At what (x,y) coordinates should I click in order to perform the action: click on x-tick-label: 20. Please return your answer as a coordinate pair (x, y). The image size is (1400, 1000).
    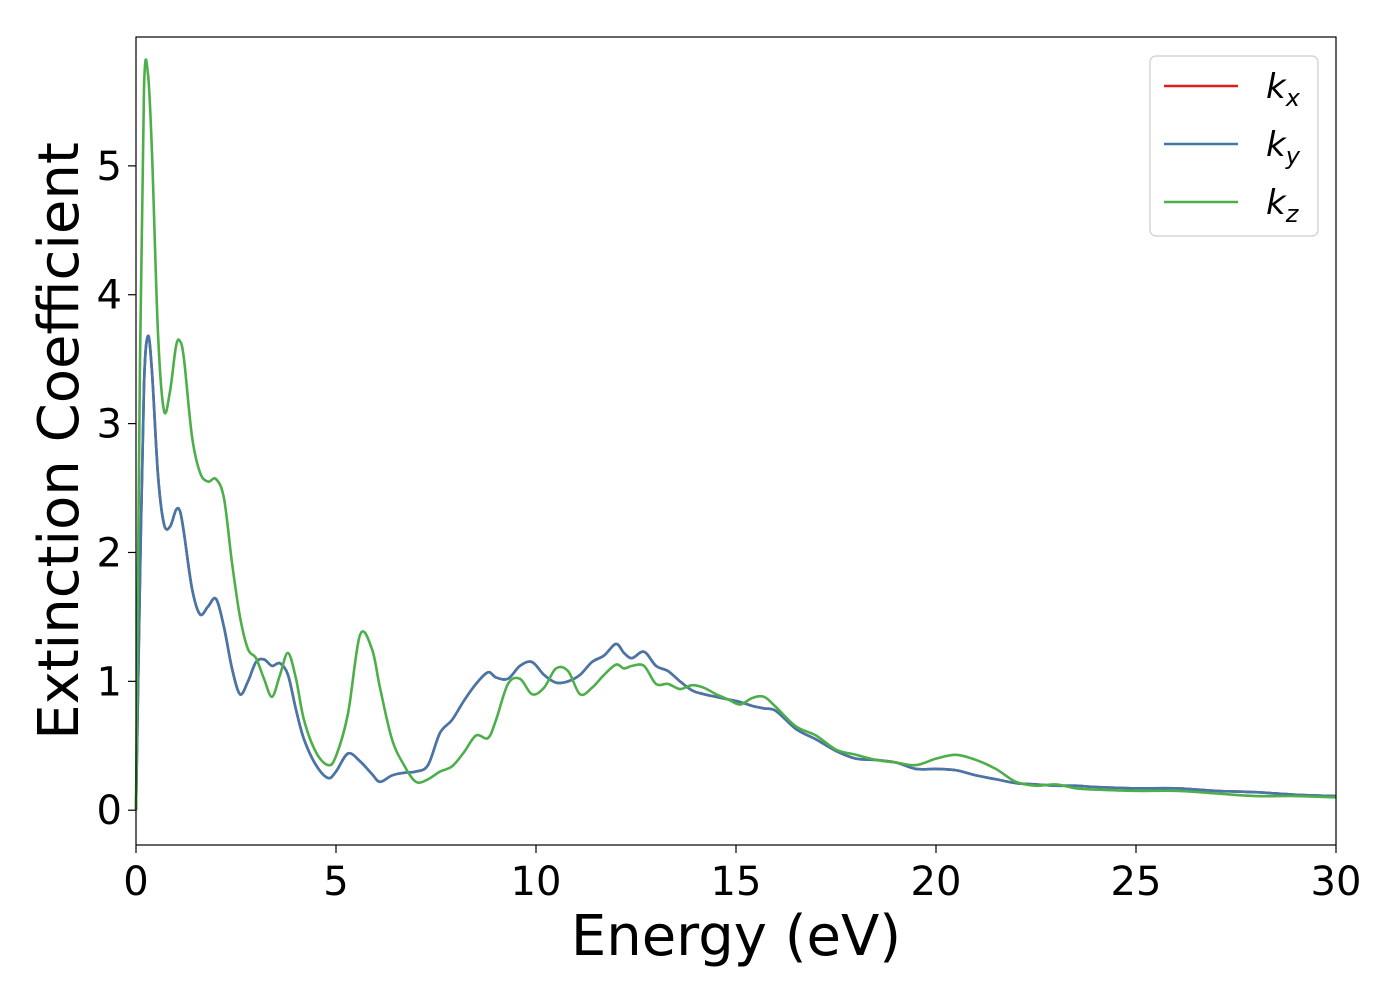
    Looking at the image, I should click on (936, 882).